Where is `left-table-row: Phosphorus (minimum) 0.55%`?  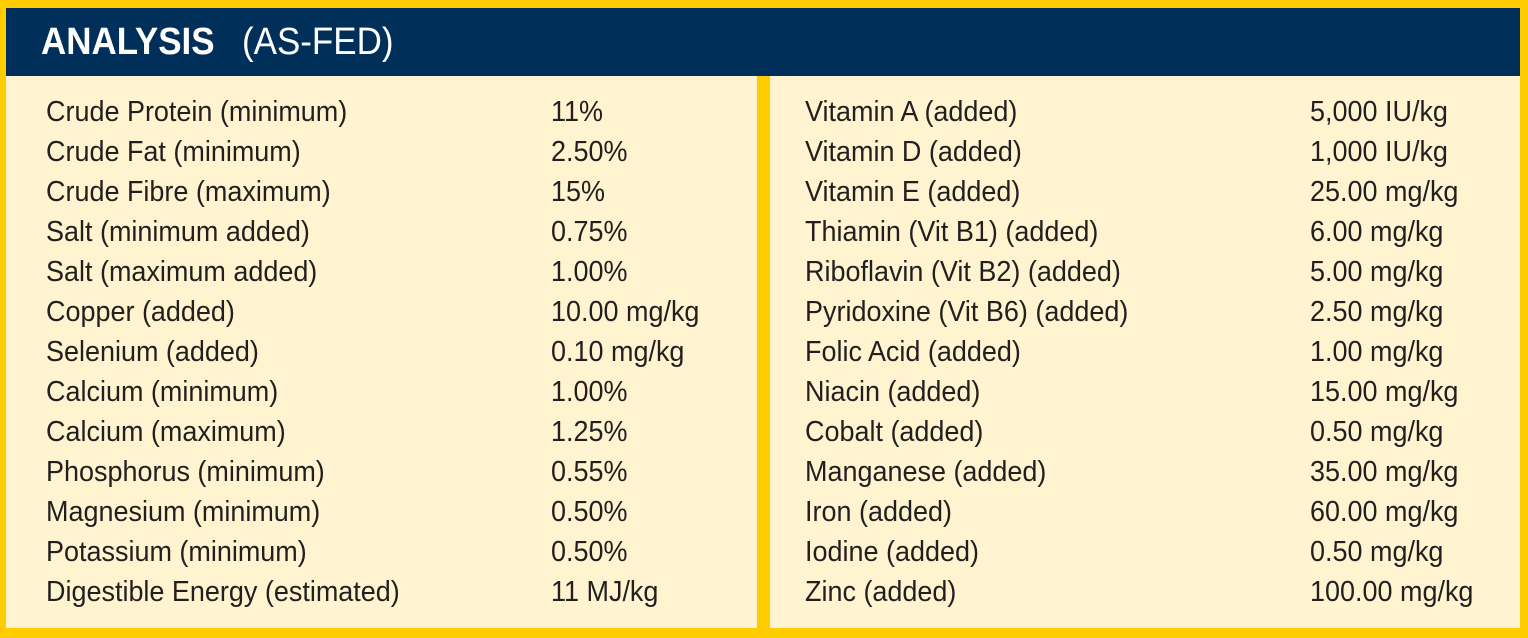
left-table-row: Phosphorus (minimum) 0.55% is located at coordinates (381, 472).